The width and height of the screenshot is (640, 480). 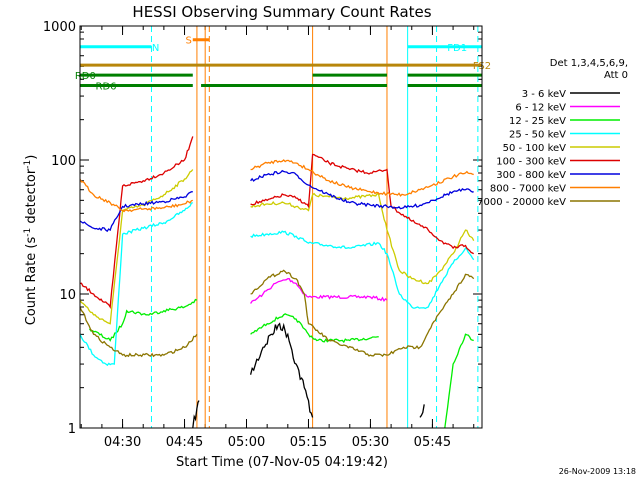 What do you see at coordinates (432, 442) in the screenshot?
I see `x-tick-label: 05:45` at bounding box center [432, 442].